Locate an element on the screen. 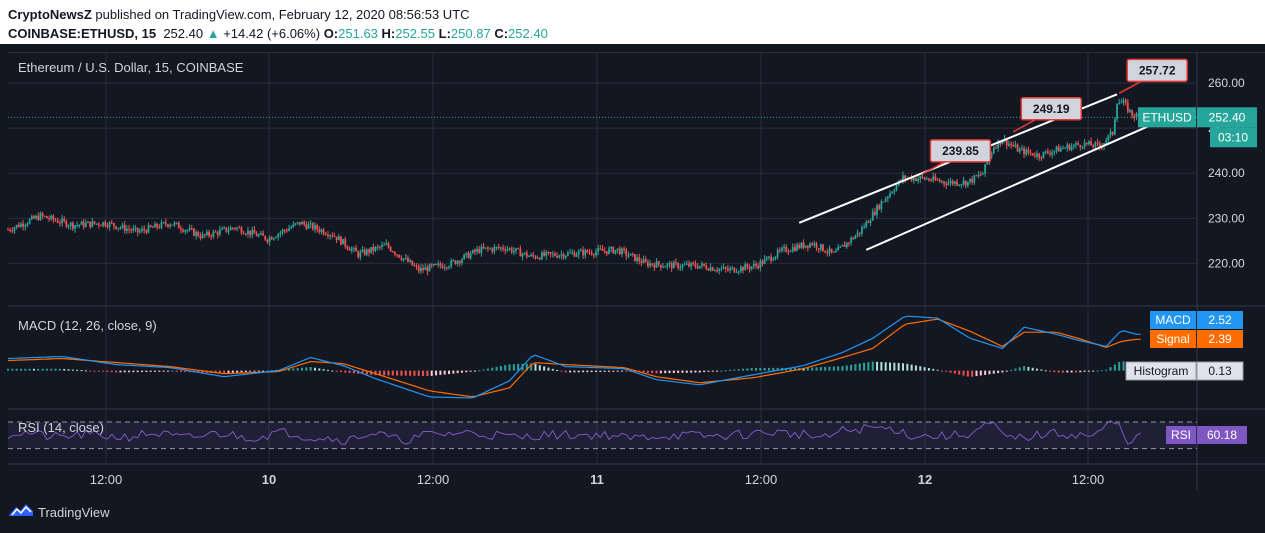  countdown-text: 03:10 is located at coordinates (1233, 137).